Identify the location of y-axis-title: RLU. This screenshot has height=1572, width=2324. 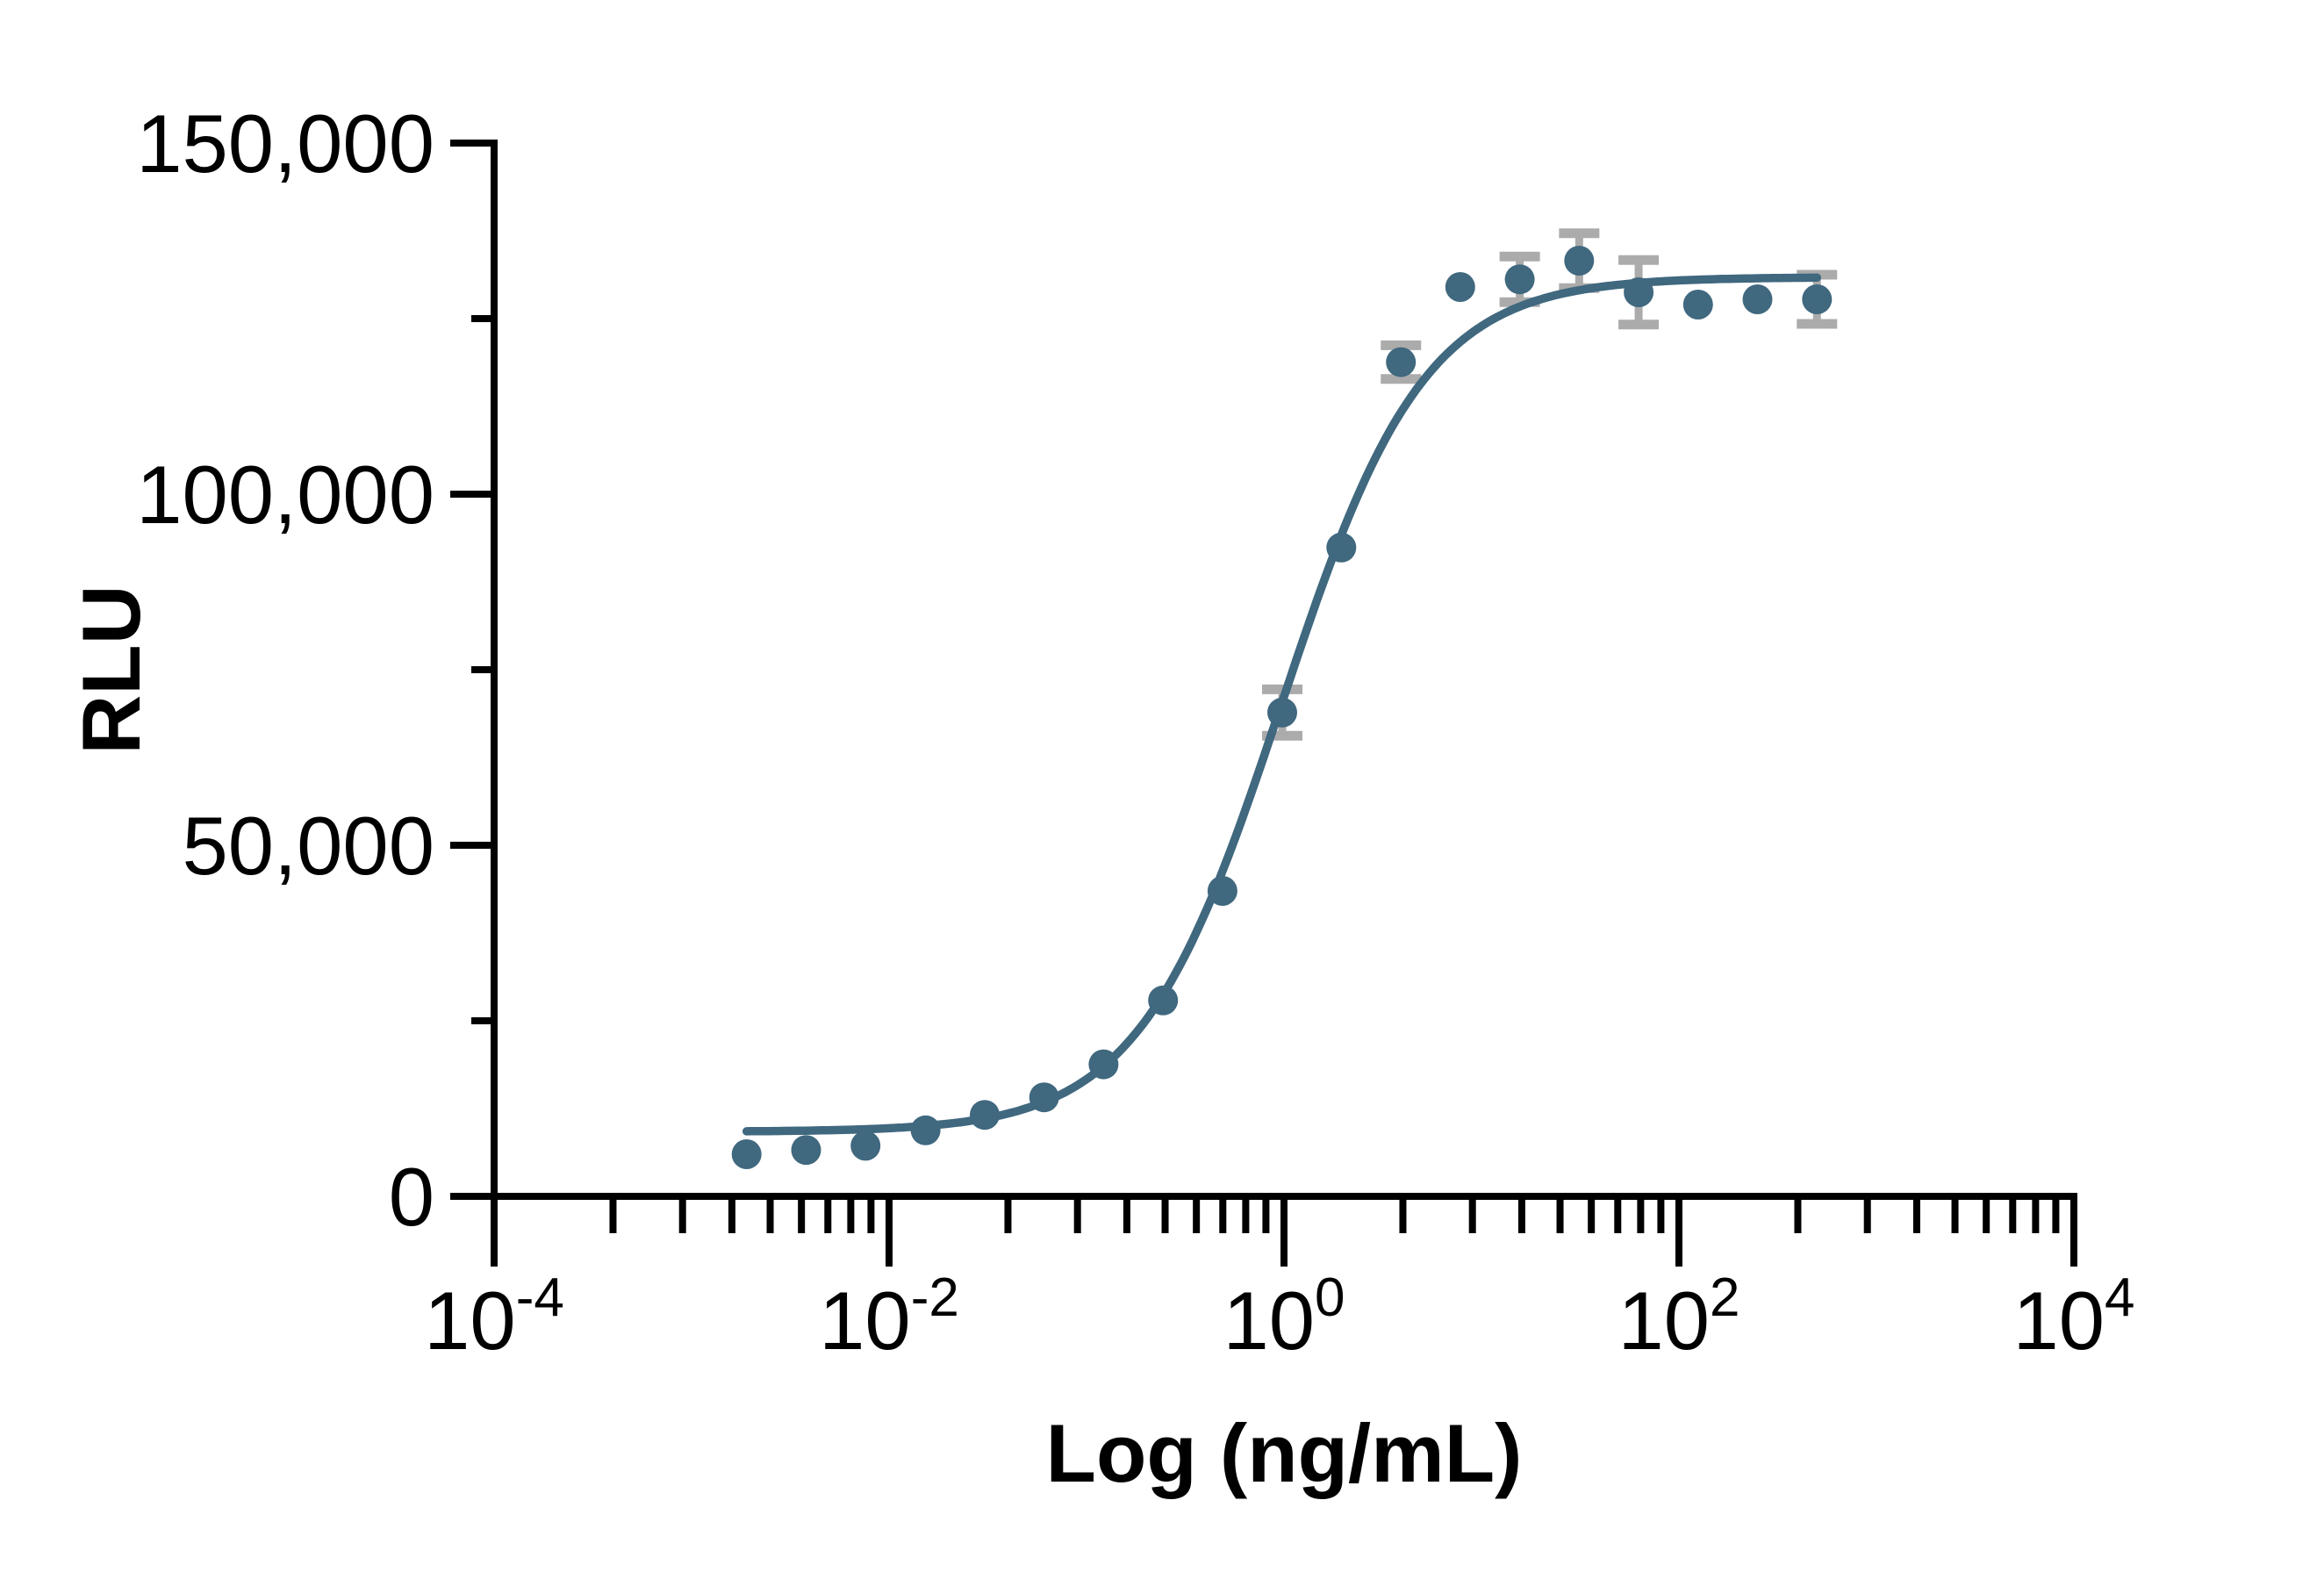
(111, 669).